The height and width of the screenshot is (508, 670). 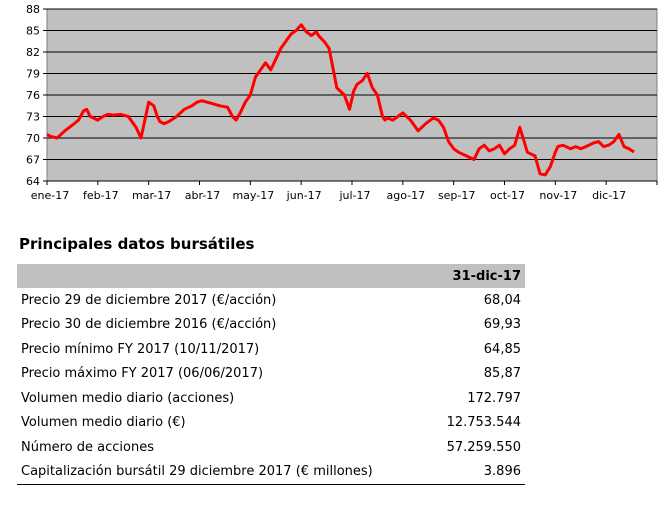 What do you see at coordinates (203, 195) in the screenshot?
I see `x-tick-label: abr-17` at bounding box center [203, 195].